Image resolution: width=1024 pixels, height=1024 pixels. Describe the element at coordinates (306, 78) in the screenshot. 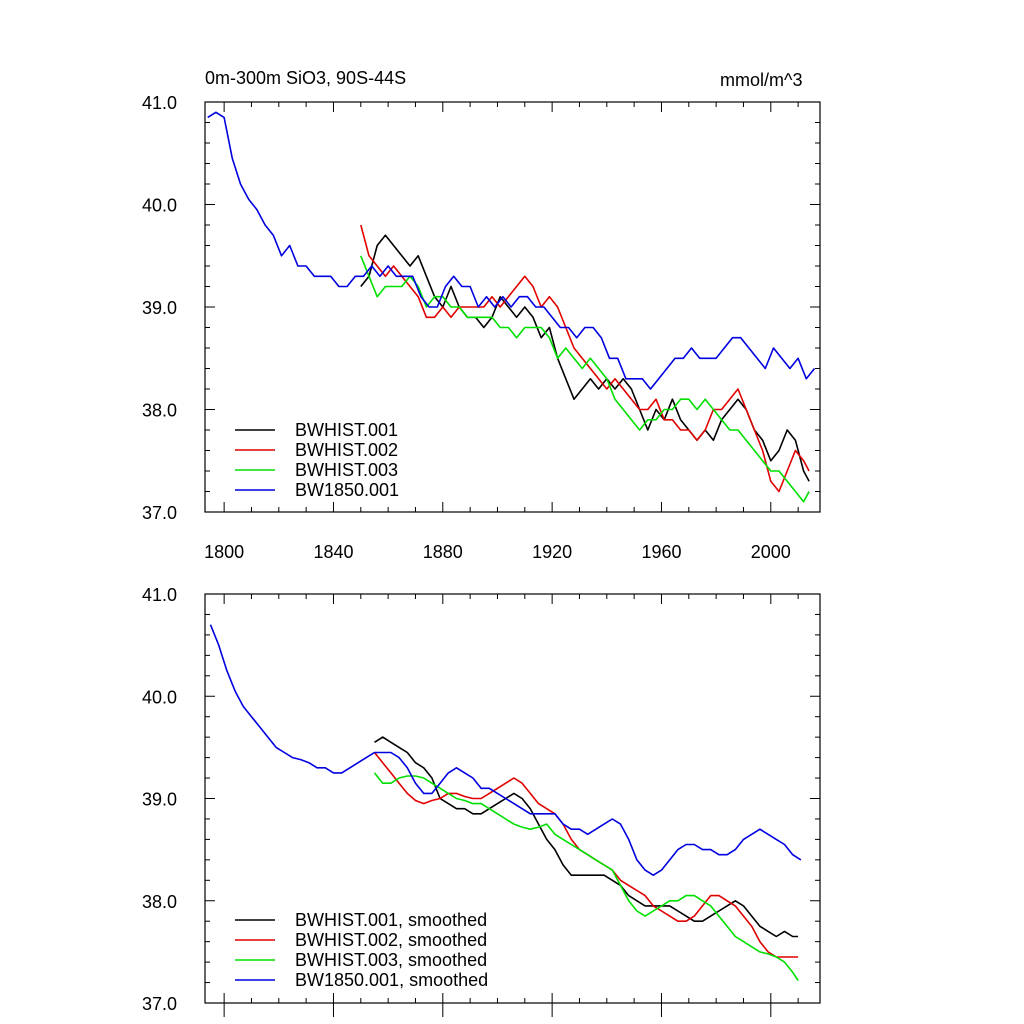

I see `chart-title: 0m-300m SiO3, 90S-44S` at that location.